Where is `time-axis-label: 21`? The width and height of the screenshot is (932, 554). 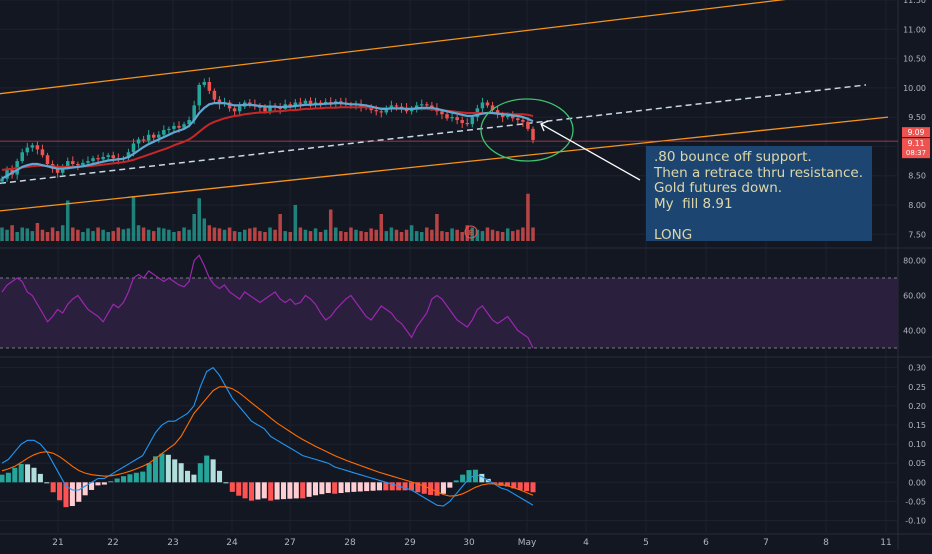
time-axis-label: 21 is located at coordinates (57, 543).